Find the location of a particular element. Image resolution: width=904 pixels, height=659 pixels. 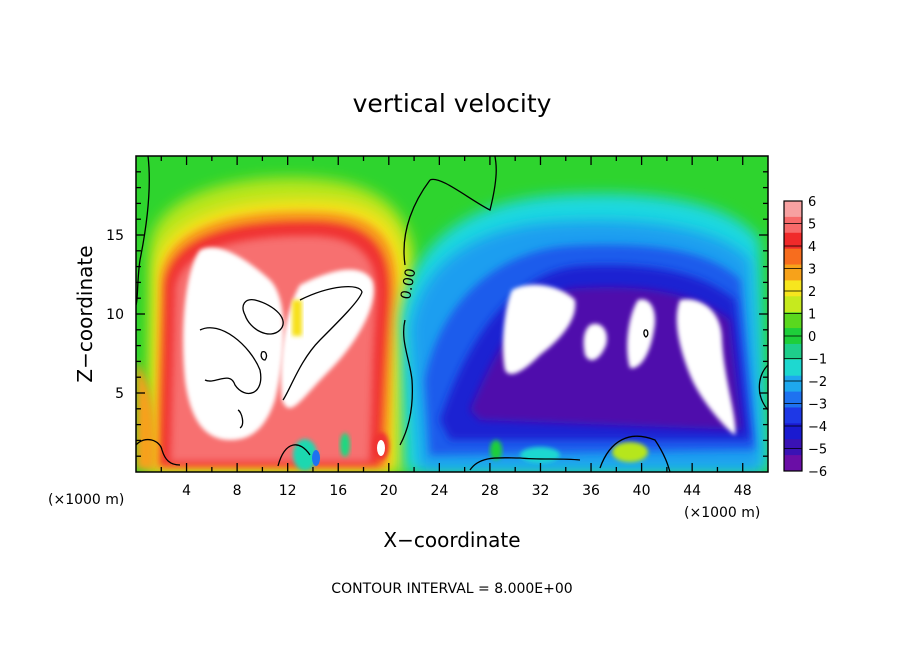

x-unit-label-left: (×1000 m) is located at coordinates (86, 500).